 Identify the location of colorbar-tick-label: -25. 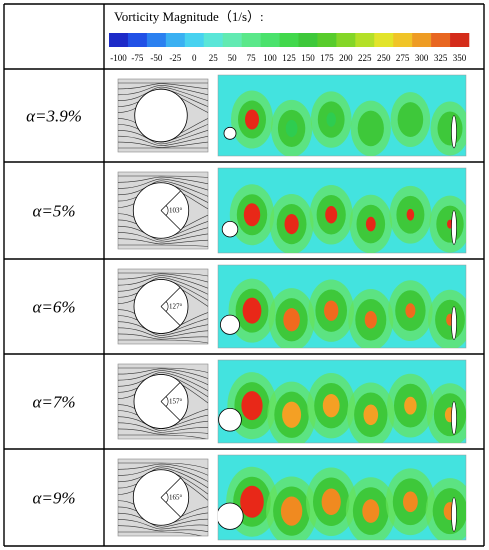
(175, 58).